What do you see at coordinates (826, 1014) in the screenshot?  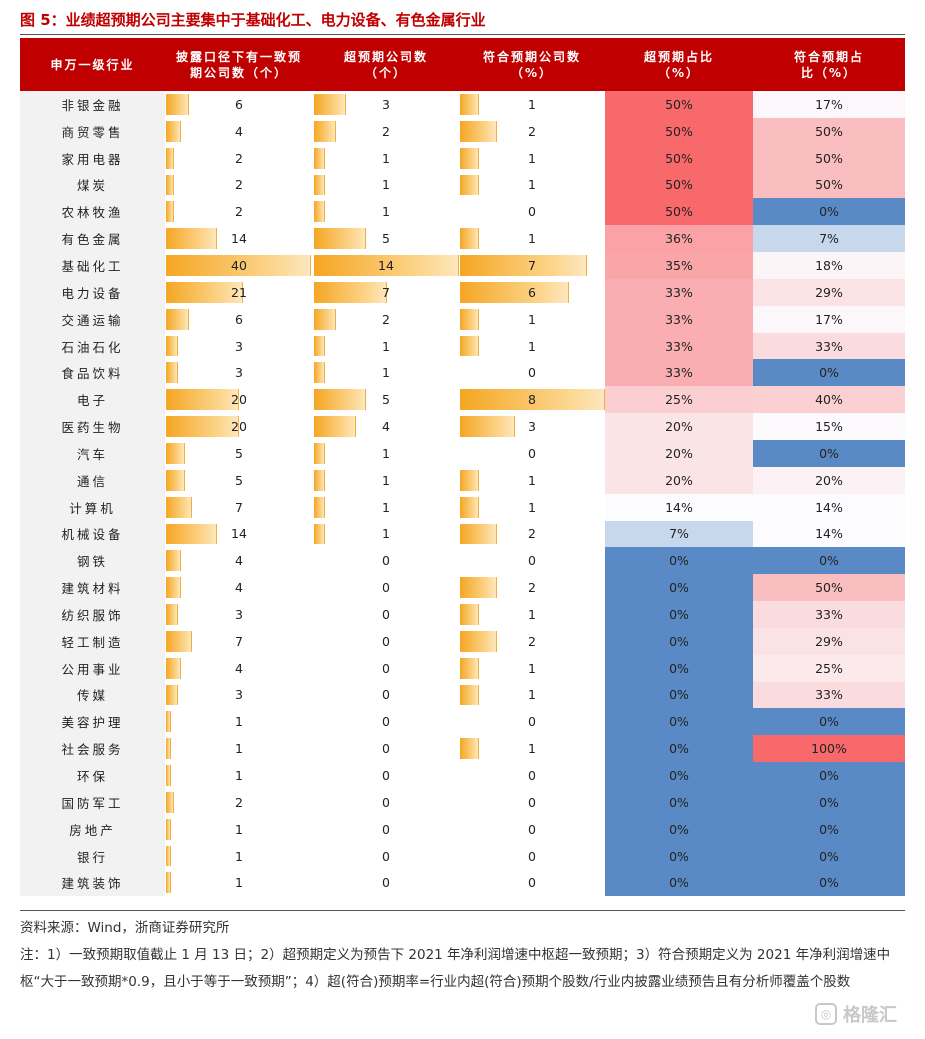 I see `gelonghui-logo-icon: ◎` at bounding box center [826, 1014].